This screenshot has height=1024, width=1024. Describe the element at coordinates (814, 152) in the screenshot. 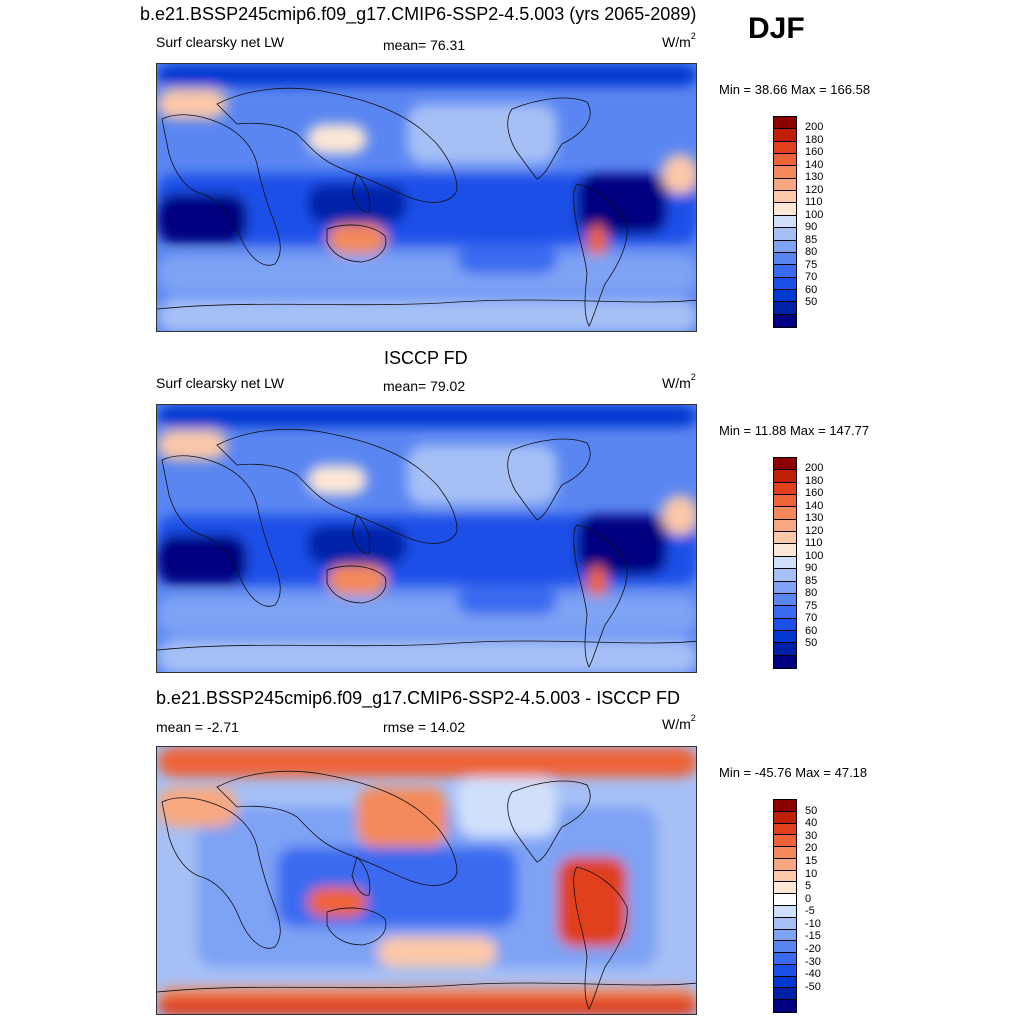

I see `colorbar-tick-label: 160` at that location.